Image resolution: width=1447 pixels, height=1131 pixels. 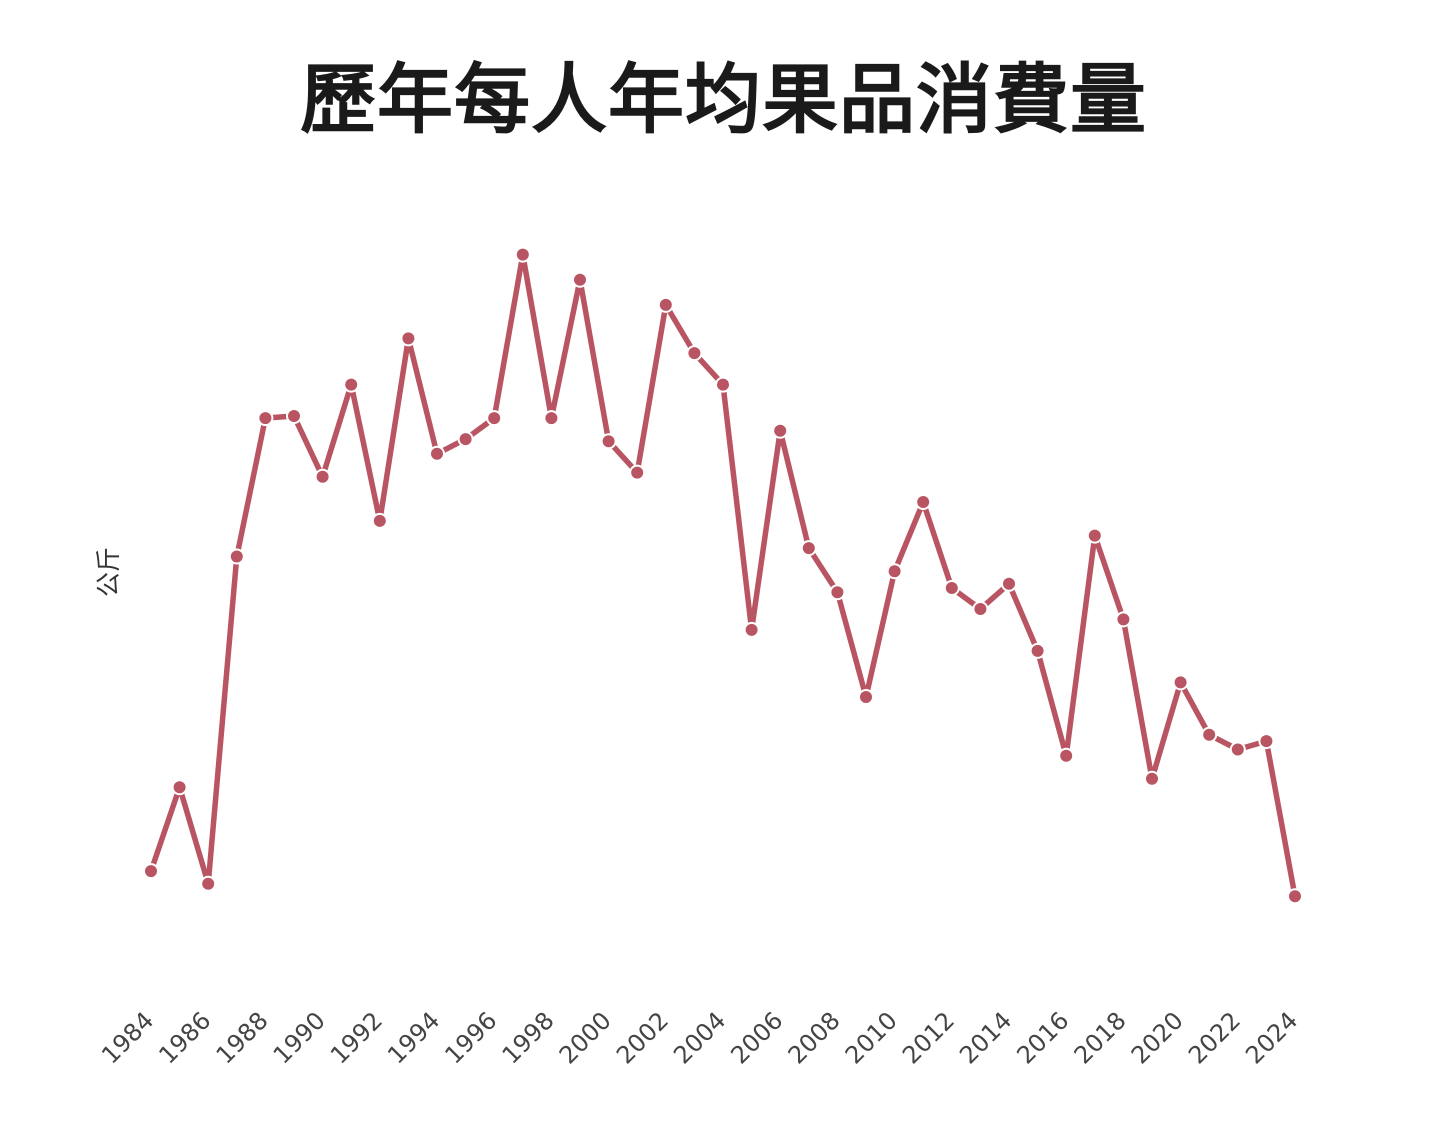 I want to click on data-point-2020, so click(x=1180, y=682).